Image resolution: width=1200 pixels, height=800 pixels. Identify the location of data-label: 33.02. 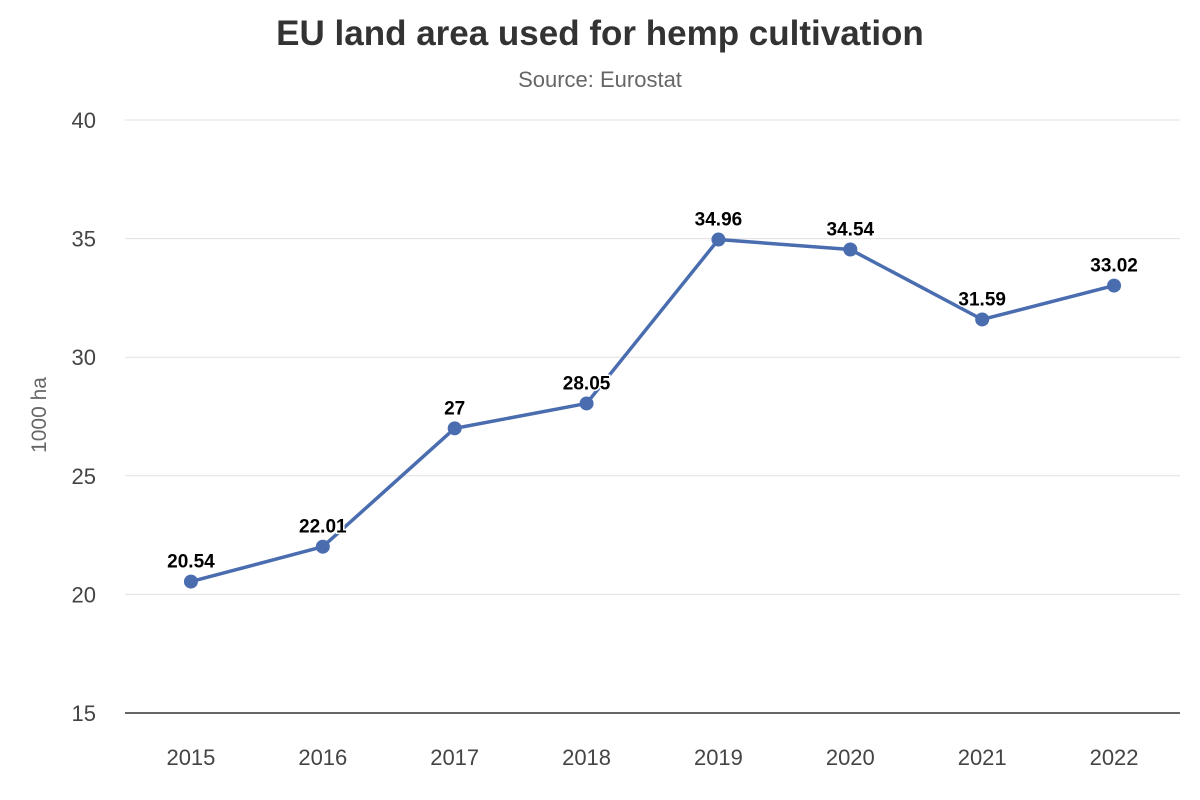
(1114, 266).